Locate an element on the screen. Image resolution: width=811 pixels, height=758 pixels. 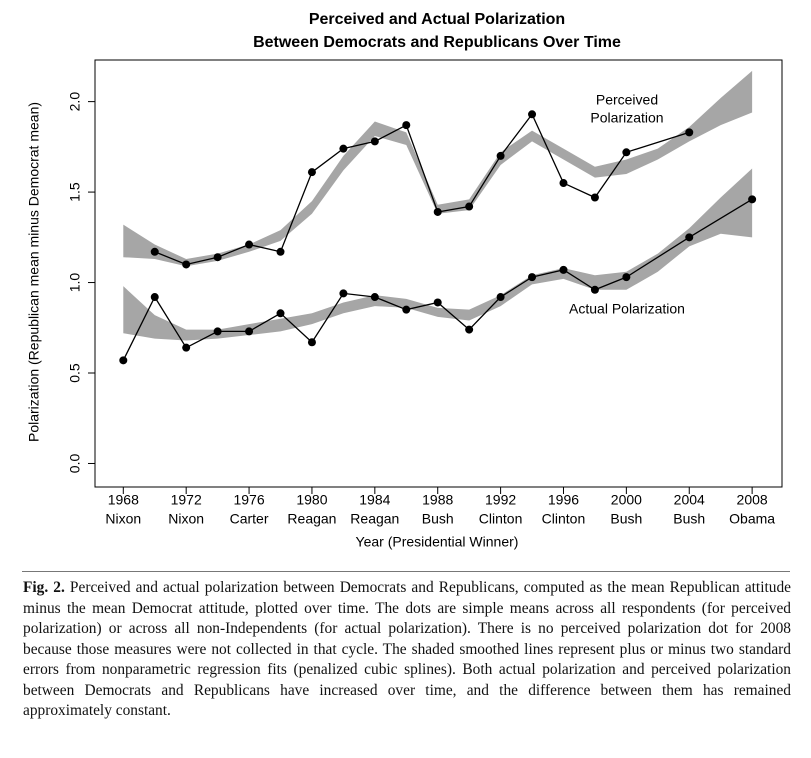
annotation: Perceived is located at coordinates (627, 100).